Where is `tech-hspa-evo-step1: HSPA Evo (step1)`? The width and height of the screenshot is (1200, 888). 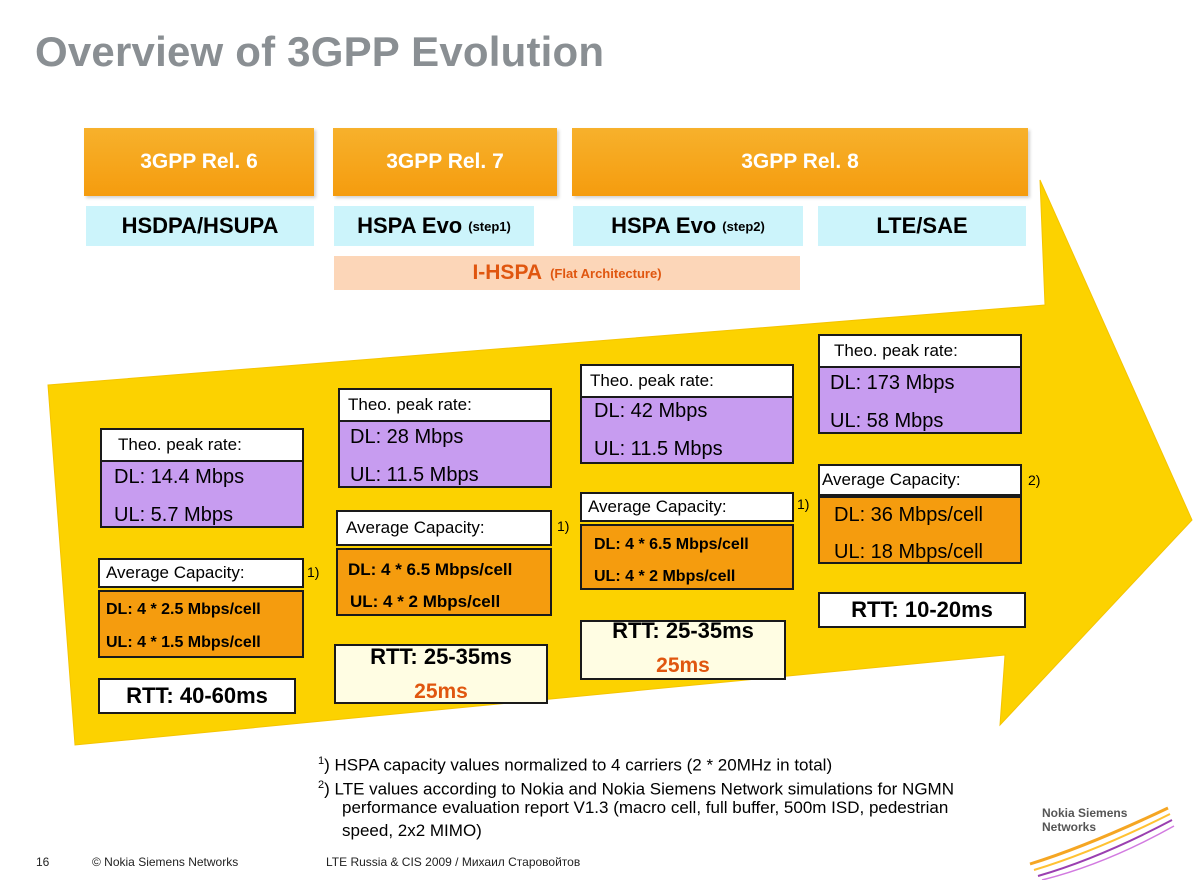 tech-hspa-evo-step1: HSPA Evo (step1) is located at coordinates (434, 226).